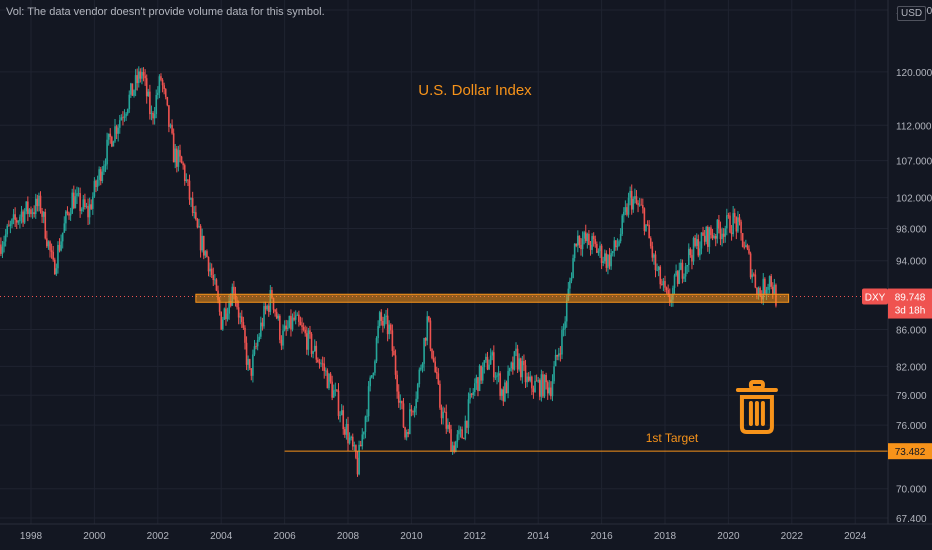  I want to click on last-price-tag, so click(910, 303).